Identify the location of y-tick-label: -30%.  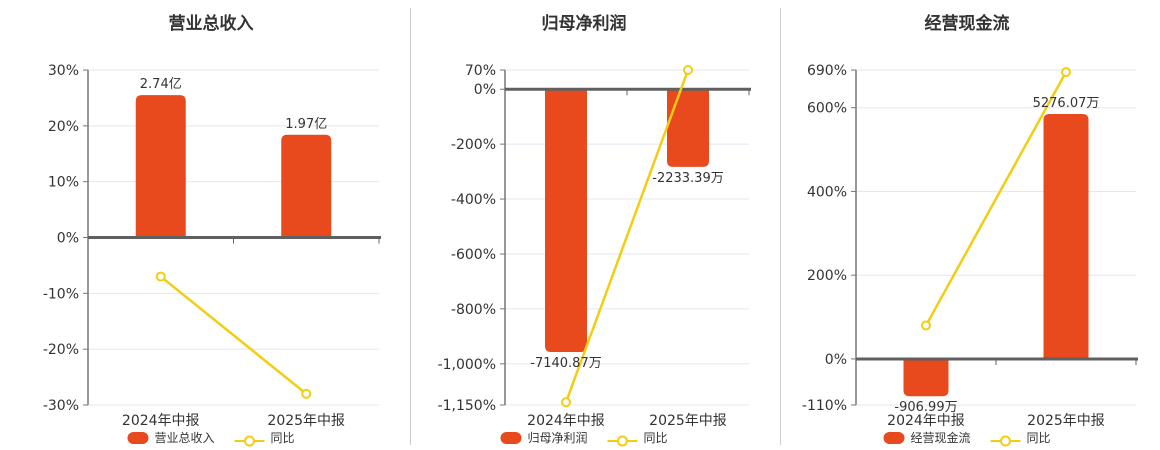
(61, 406).